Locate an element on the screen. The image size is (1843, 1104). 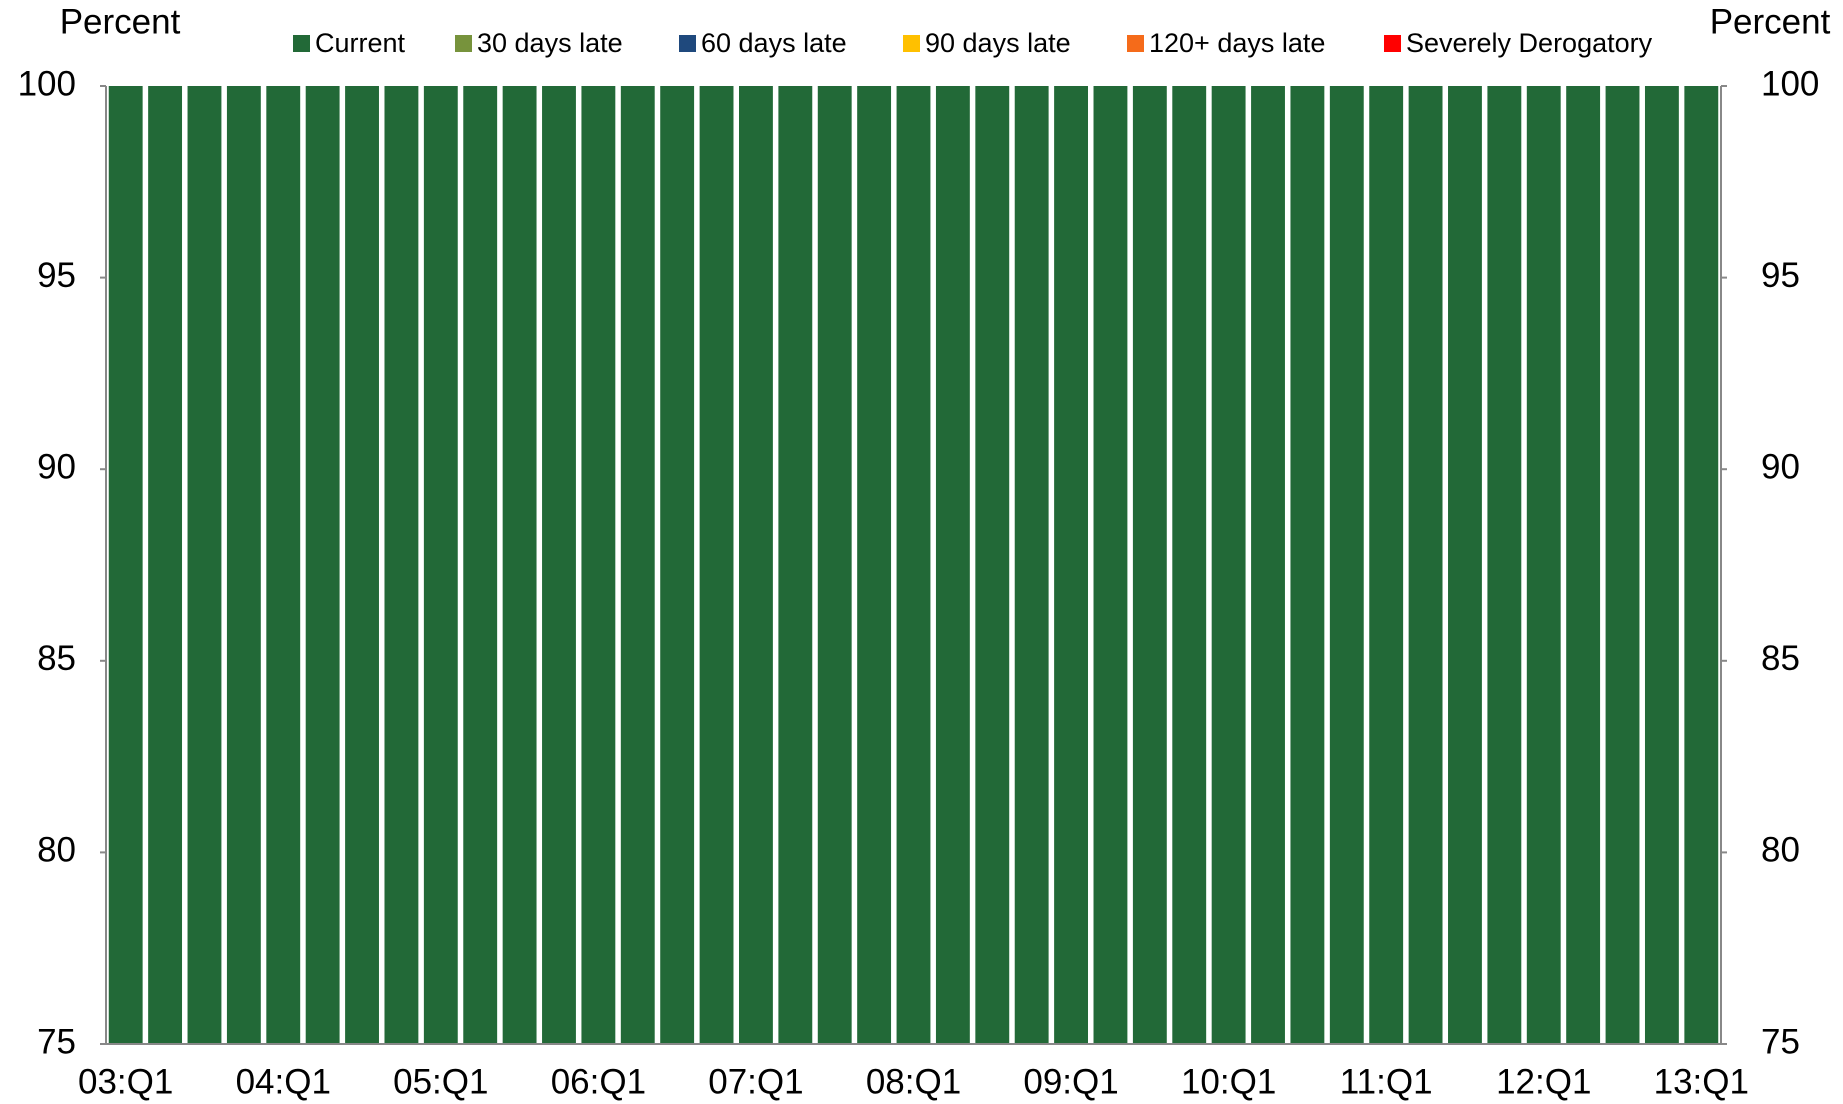
y2-tick-label: 75 is located at coordinates (1780, 1041).